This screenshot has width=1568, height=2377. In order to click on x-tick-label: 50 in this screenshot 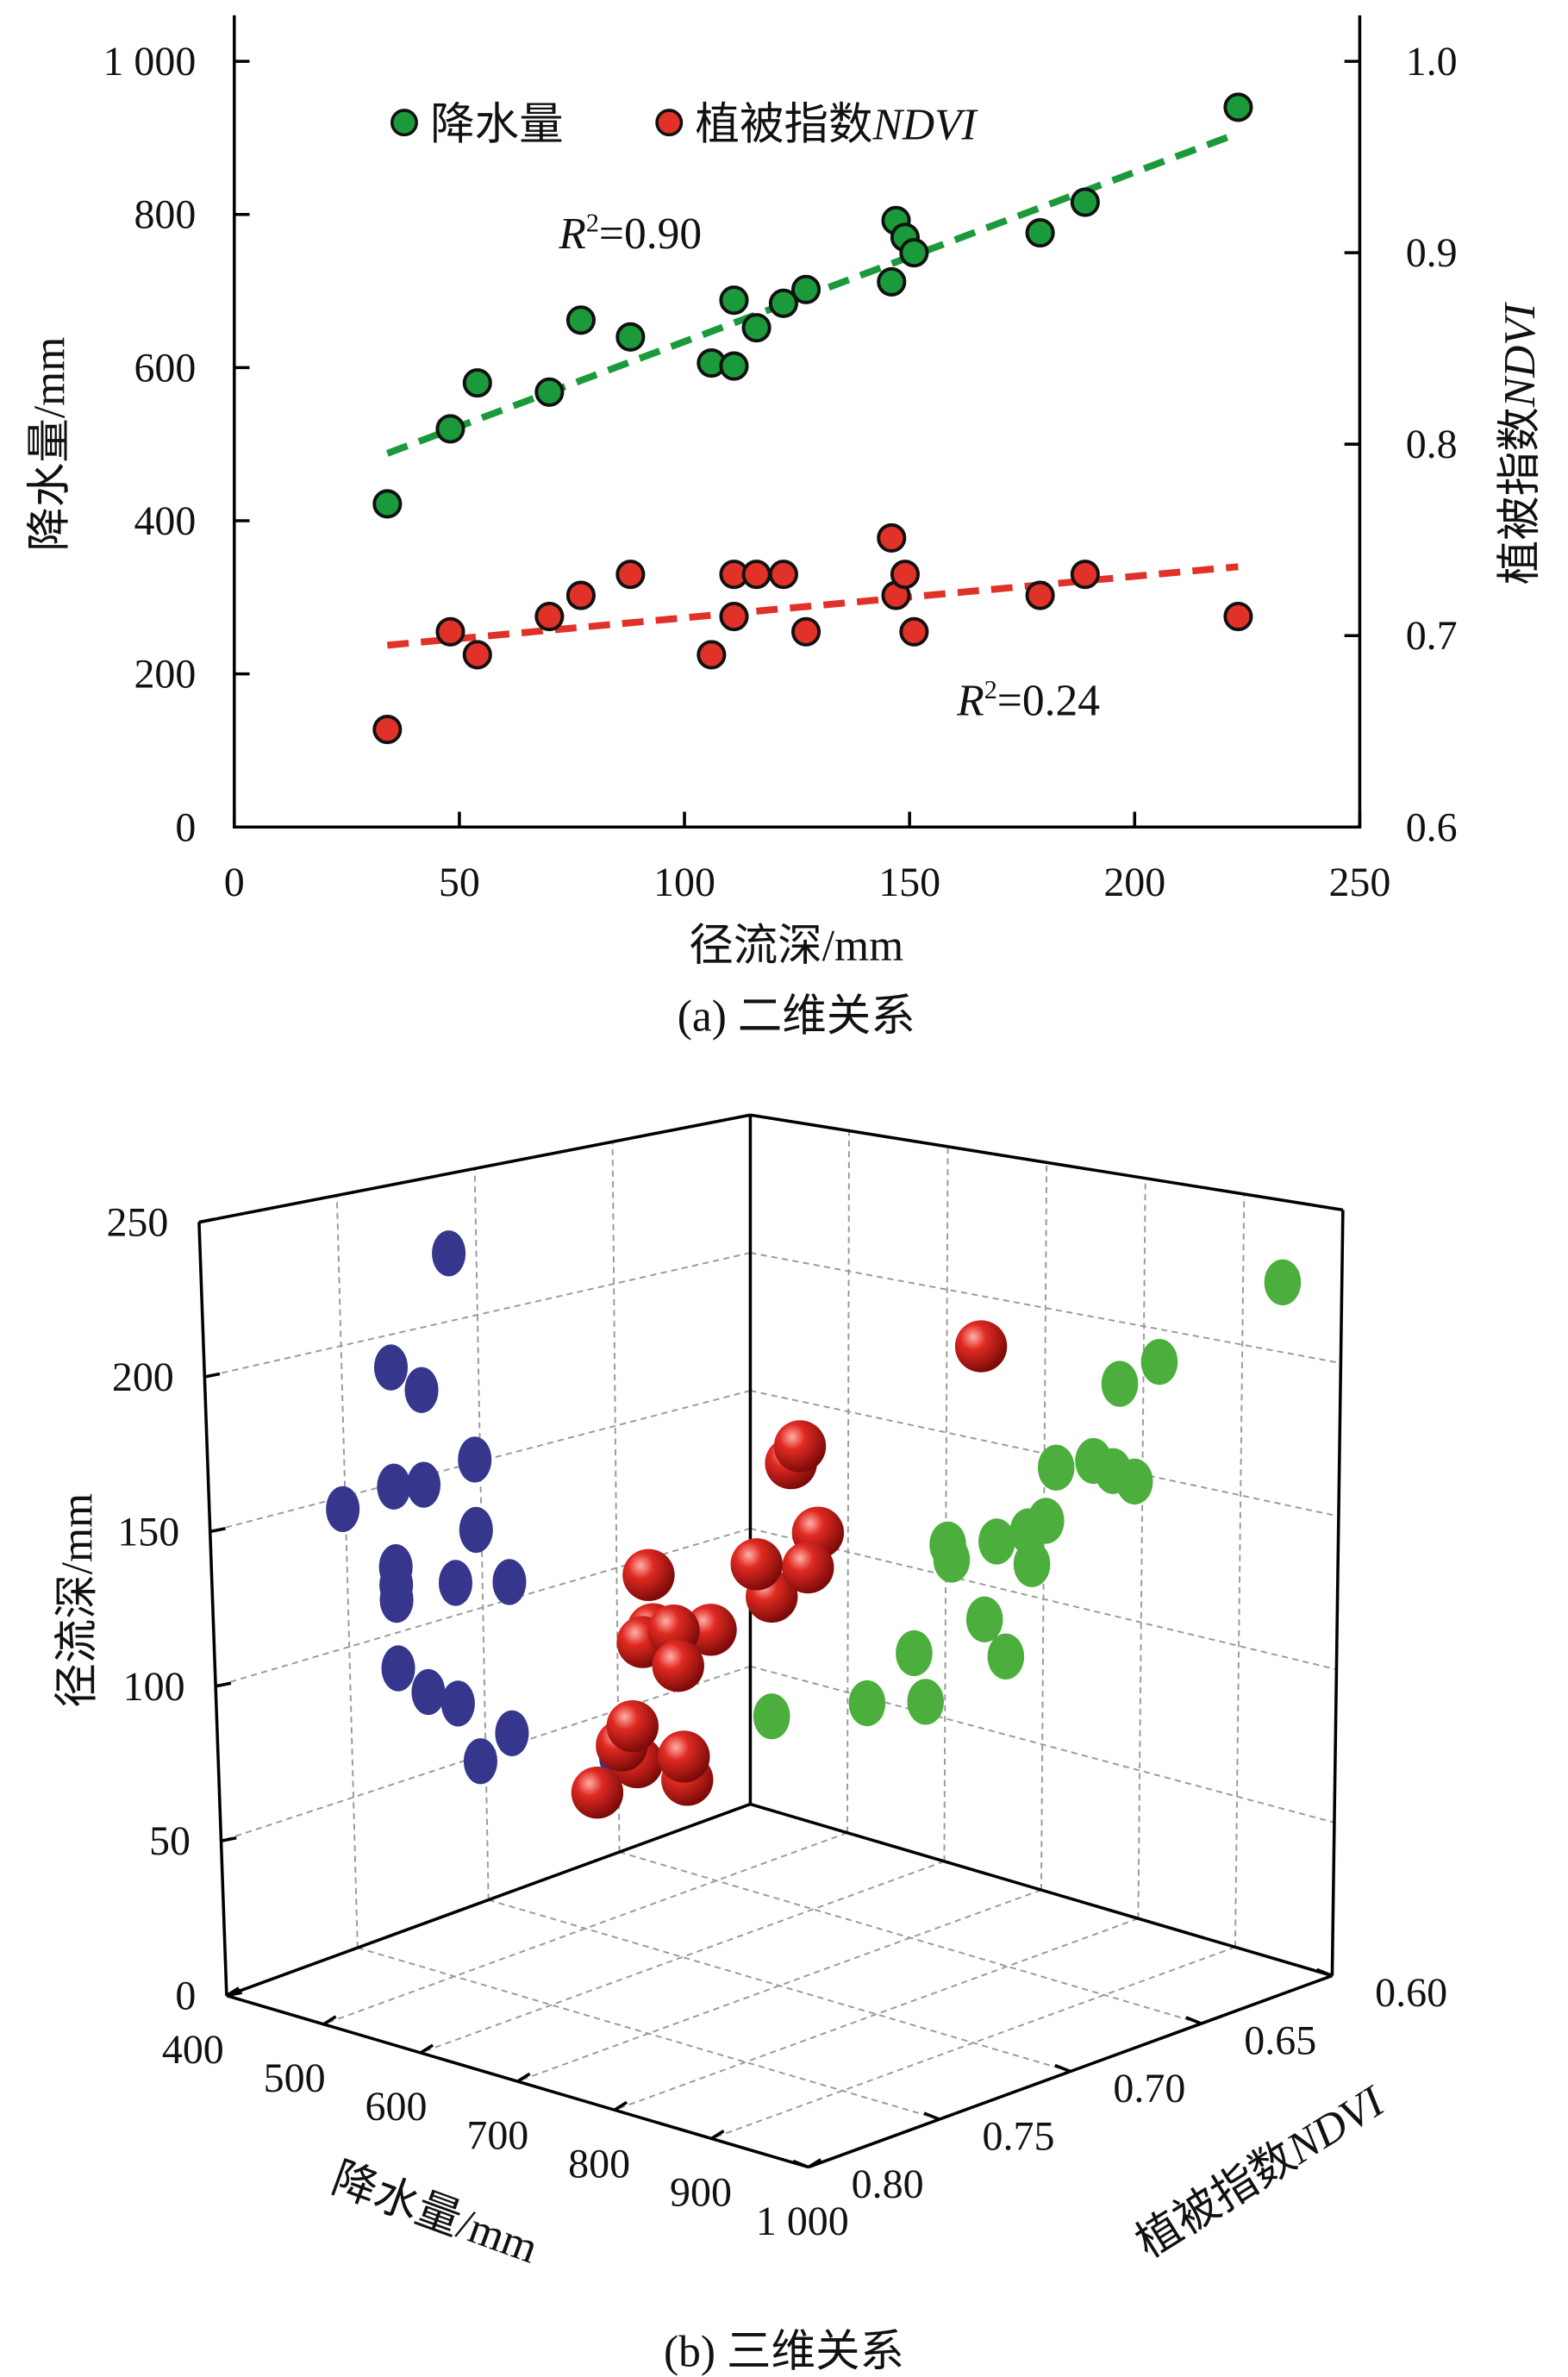, I will do `click(459, 882)`.